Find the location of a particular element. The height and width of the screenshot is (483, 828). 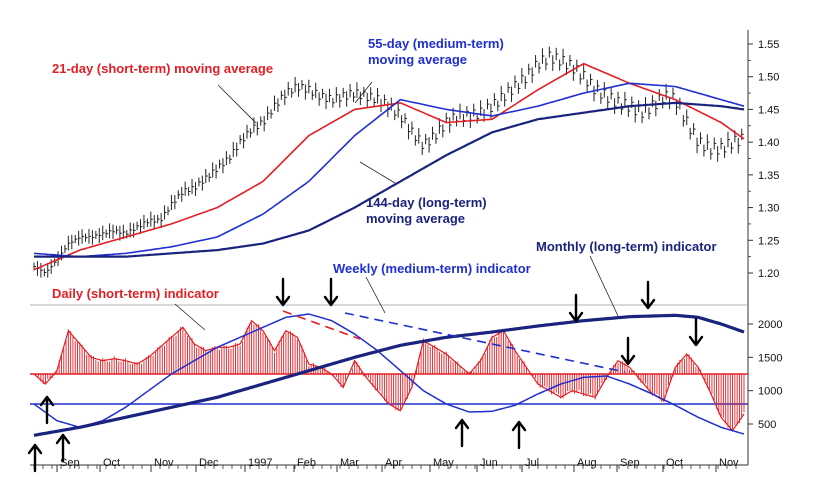

x-tick-label: May is located at coordinates (443, 463).